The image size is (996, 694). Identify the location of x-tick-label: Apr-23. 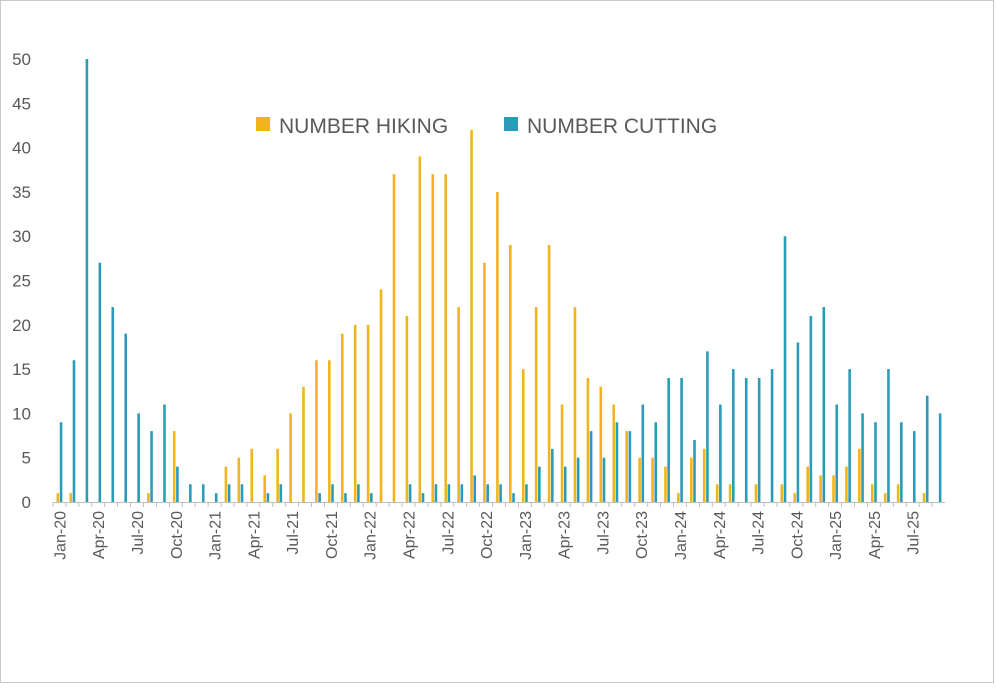
(565, 535).